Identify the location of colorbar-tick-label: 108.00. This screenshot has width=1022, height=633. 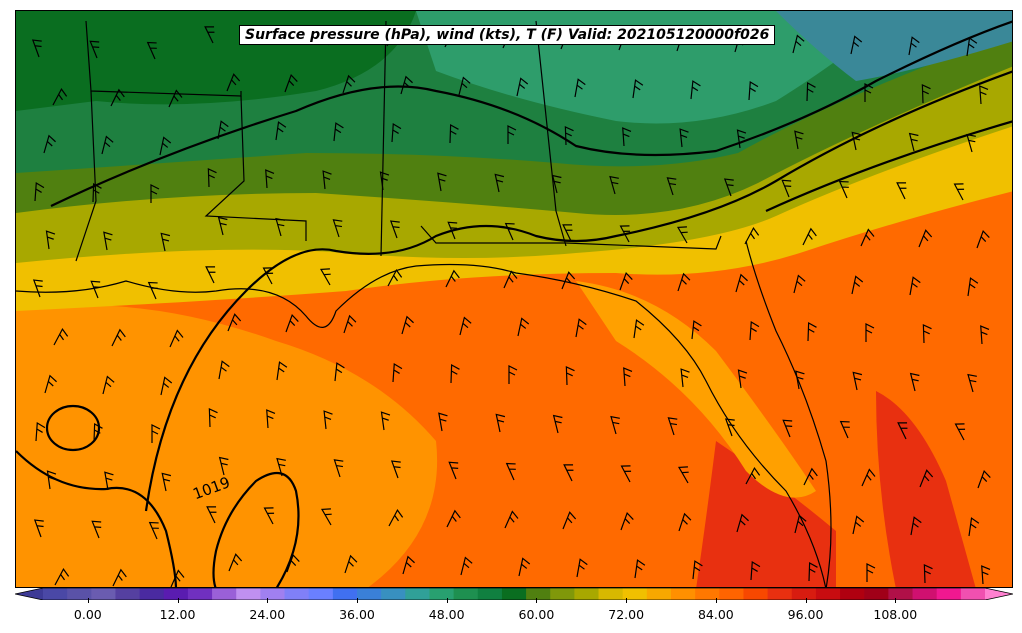
(895, 614).